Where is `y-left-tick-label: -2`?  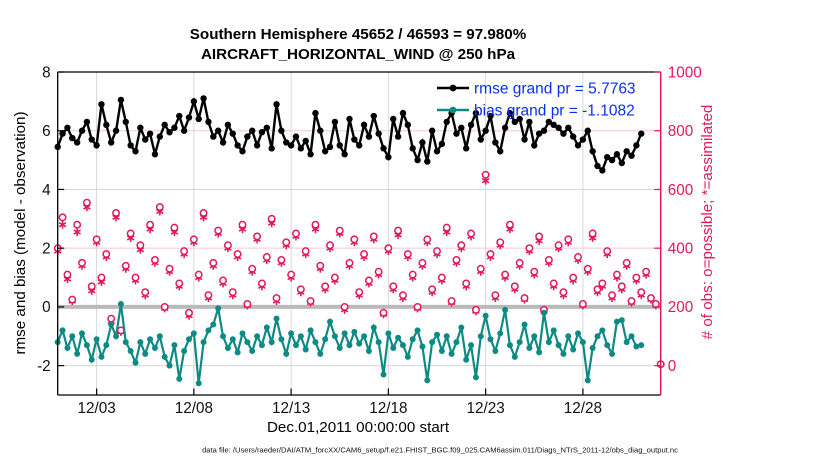 y-left-tick-label: -2 is located at coordinates (44, 366).